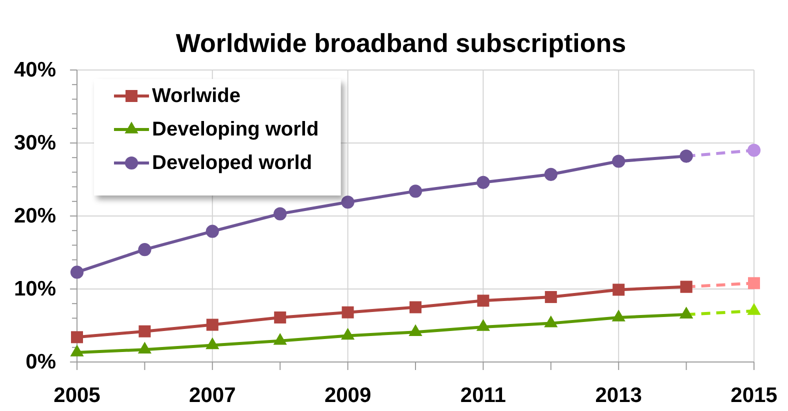  Describe the element at coordinates (348, 395) in the screenshot. I see `x-tick-label: 2009` at that location.